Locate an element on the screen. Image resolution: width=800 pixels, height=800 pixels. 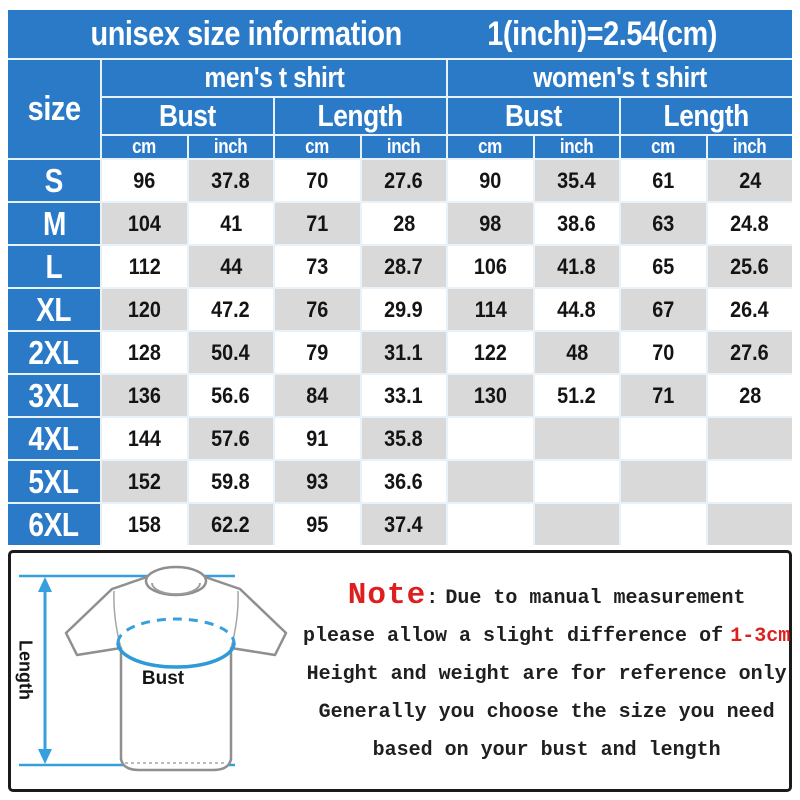
value-cell: 90 is located at coordinates (490, 180).